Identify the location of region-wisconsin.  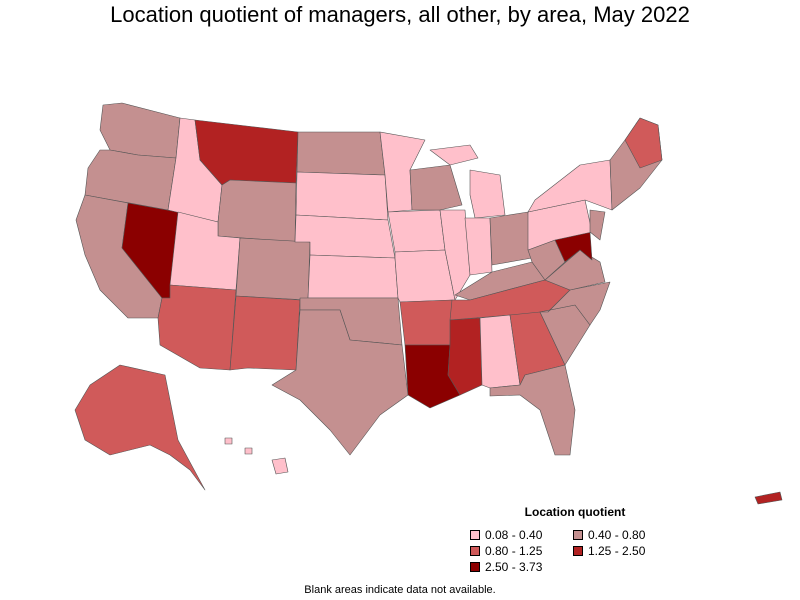
(436, 187).